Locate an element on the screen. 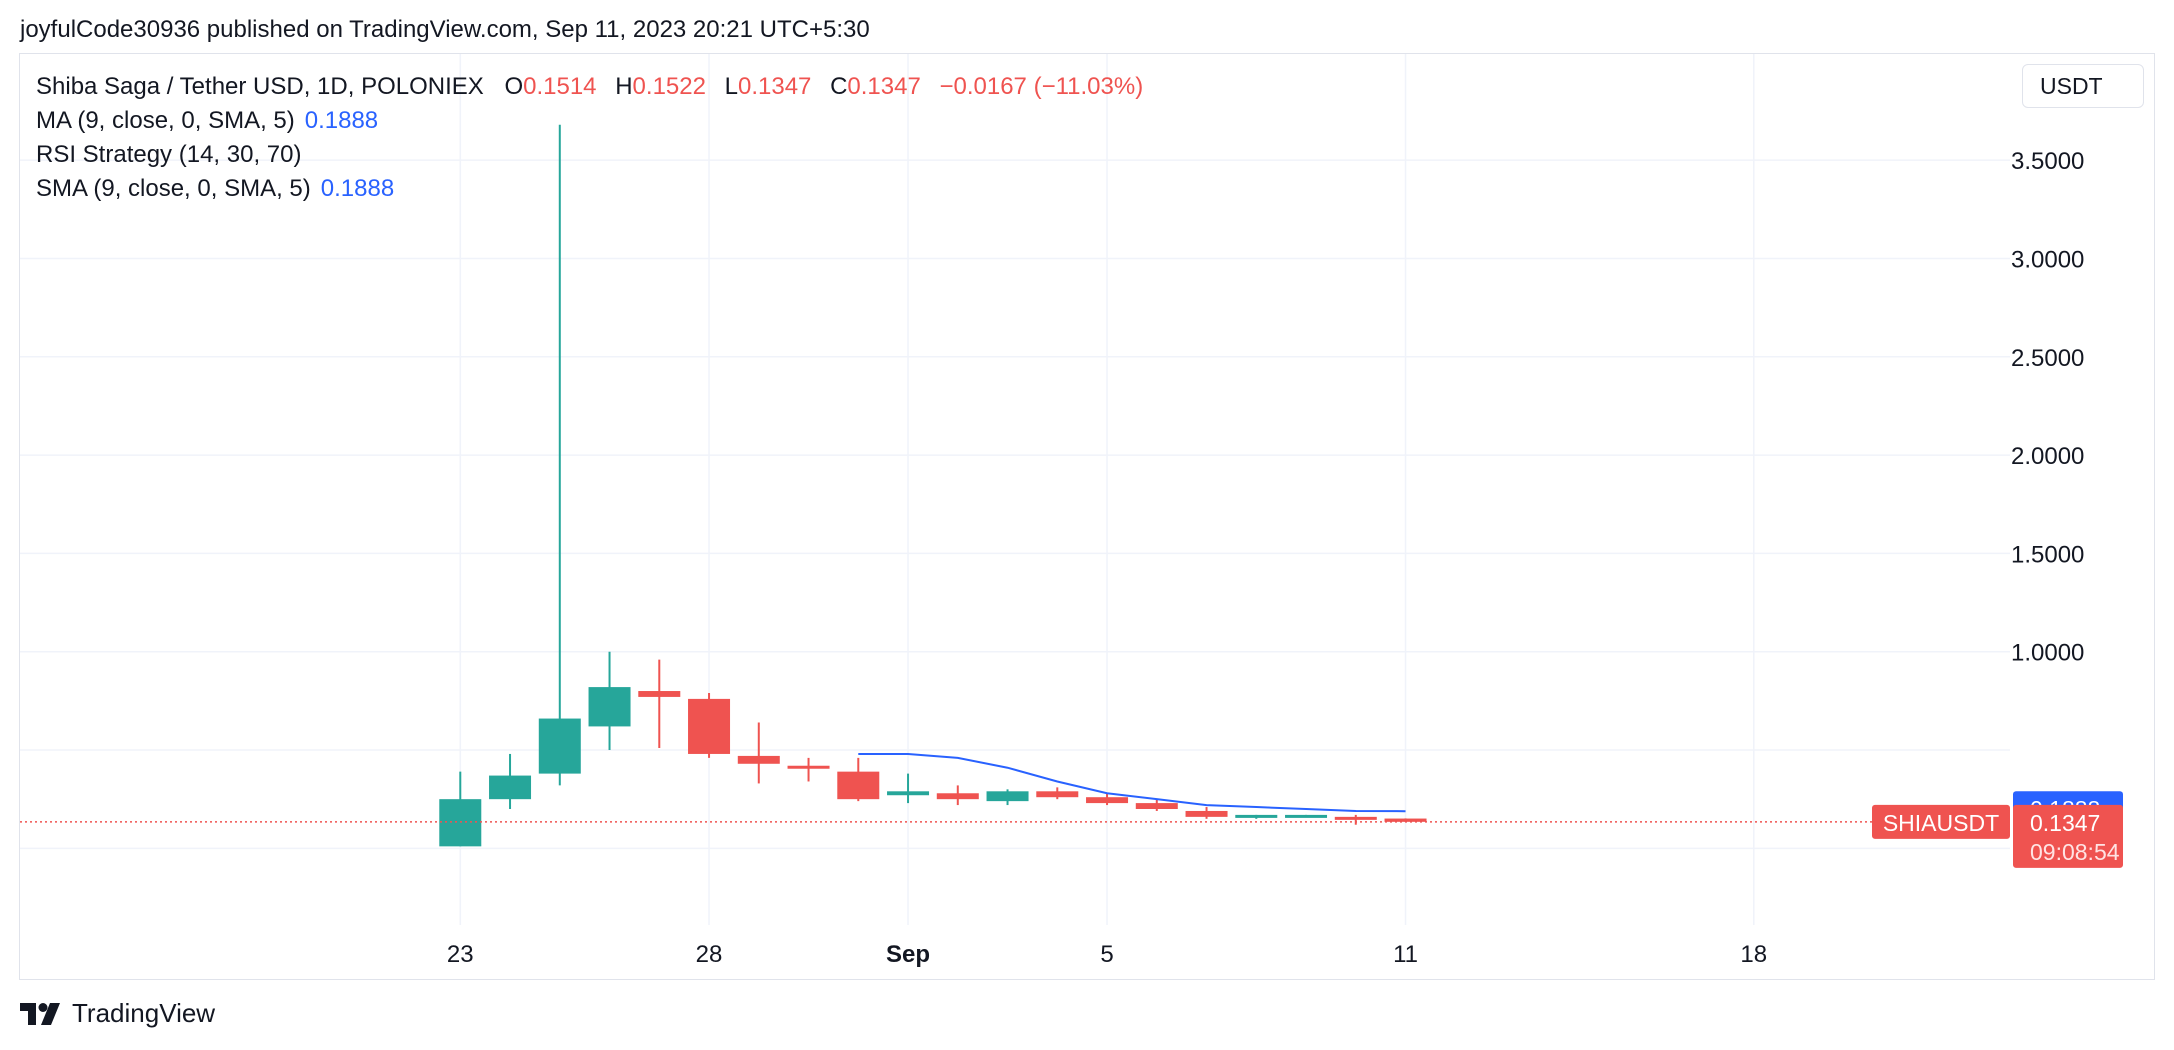  price-tick-label: 2.5000 is located at coordinates (2047, 358).